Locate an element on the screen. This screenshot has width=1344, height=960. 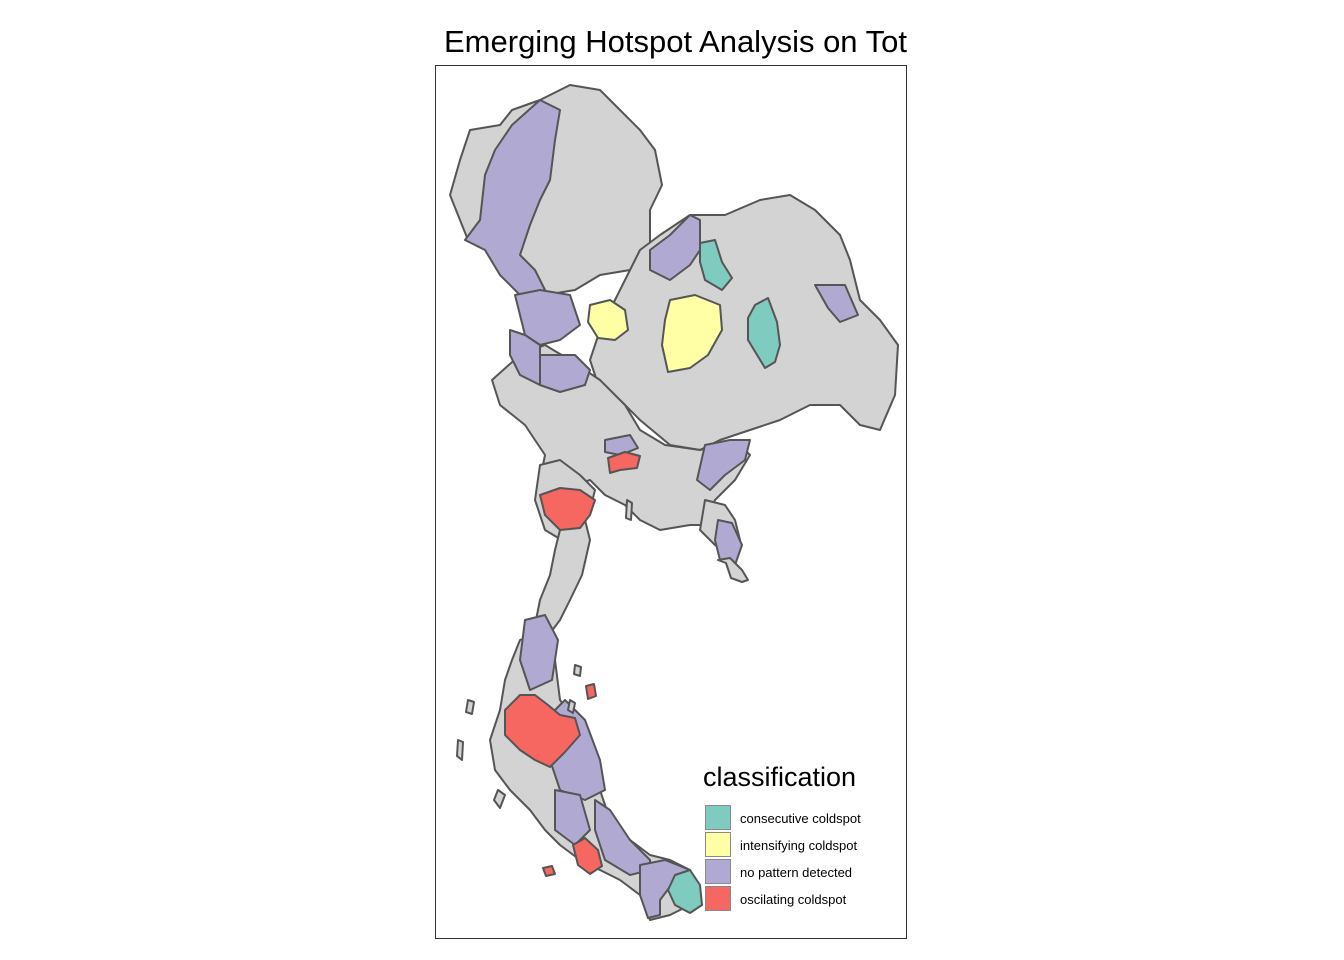
region-purple-nw is located at coordinates (512, 197).